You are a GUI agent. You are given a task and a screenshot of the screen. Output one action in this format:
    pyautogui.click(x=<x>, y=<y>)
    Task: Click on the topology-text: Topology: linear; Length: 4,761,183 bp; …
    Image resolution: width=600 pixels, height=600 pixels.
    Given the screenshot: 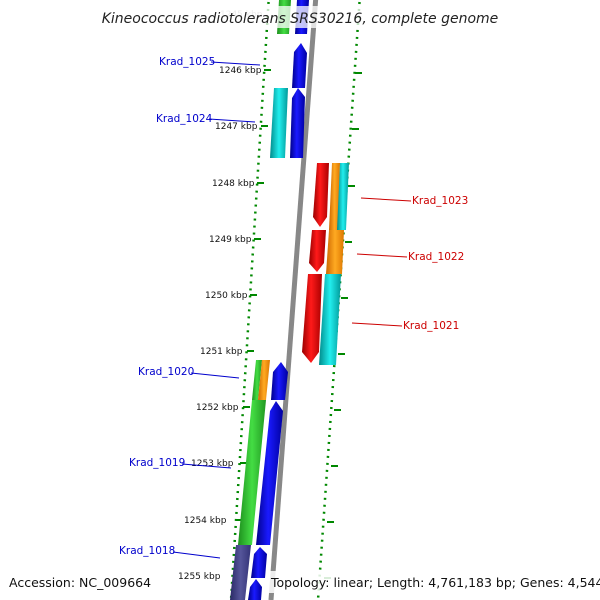 What is the action you would take?
    pyautogui.click(x=435, y=582)
    